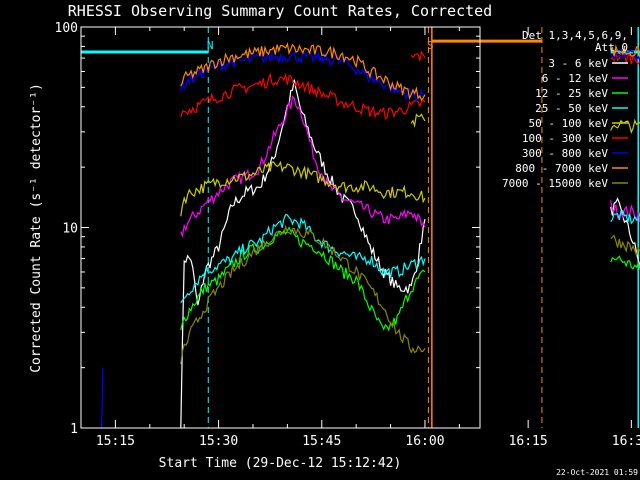  Describe the element at coordinates (115, 441) in the screenshot. I see `x-tick-label-0: 15:15` at that location.